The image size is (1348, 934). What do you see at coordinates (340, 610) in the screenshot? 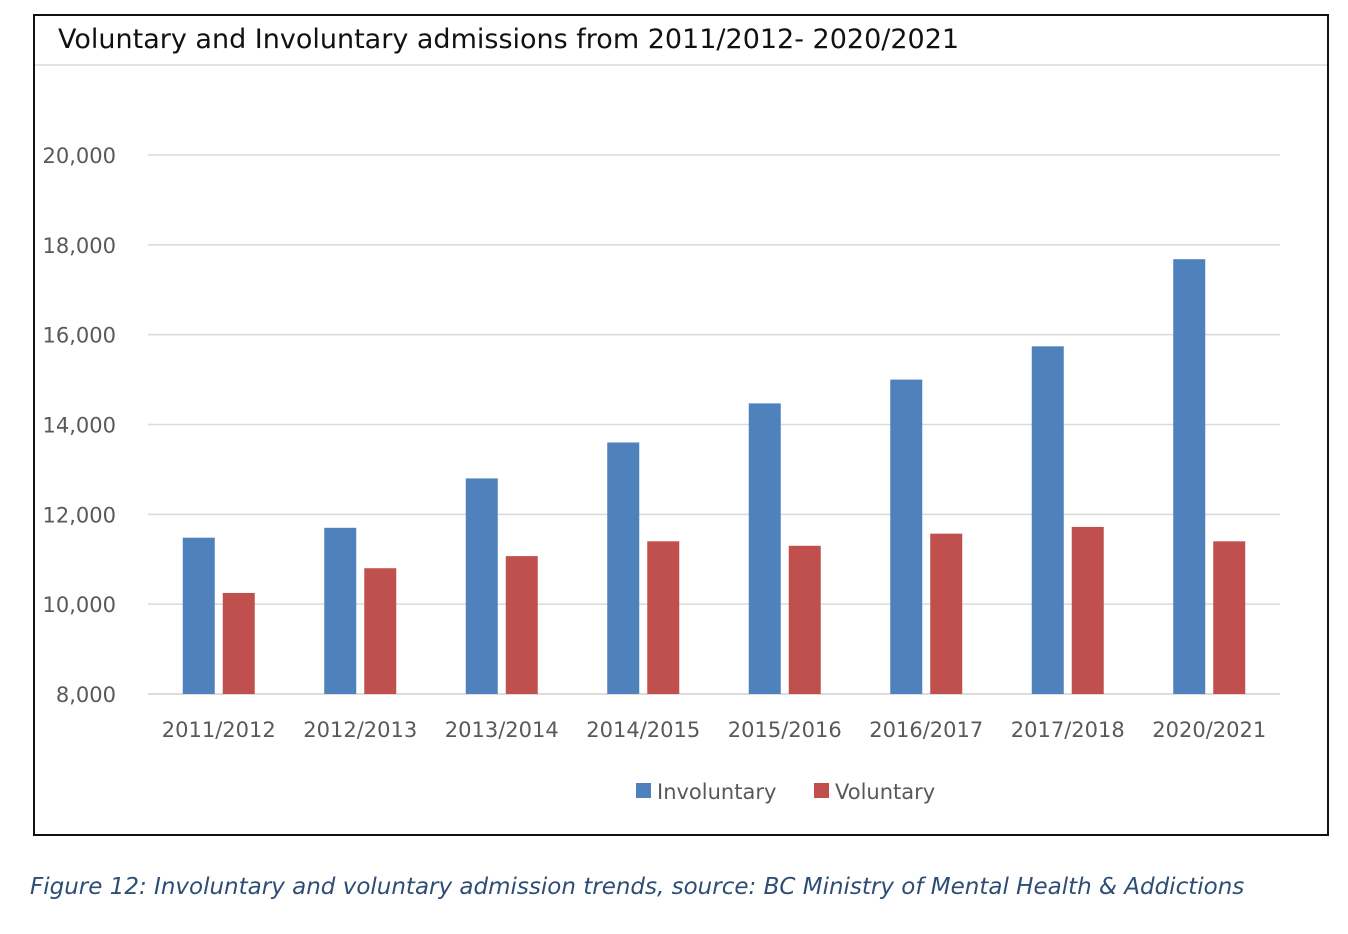
I see `bar-involuntary-2012-2013` at bounding box center [340, 610].